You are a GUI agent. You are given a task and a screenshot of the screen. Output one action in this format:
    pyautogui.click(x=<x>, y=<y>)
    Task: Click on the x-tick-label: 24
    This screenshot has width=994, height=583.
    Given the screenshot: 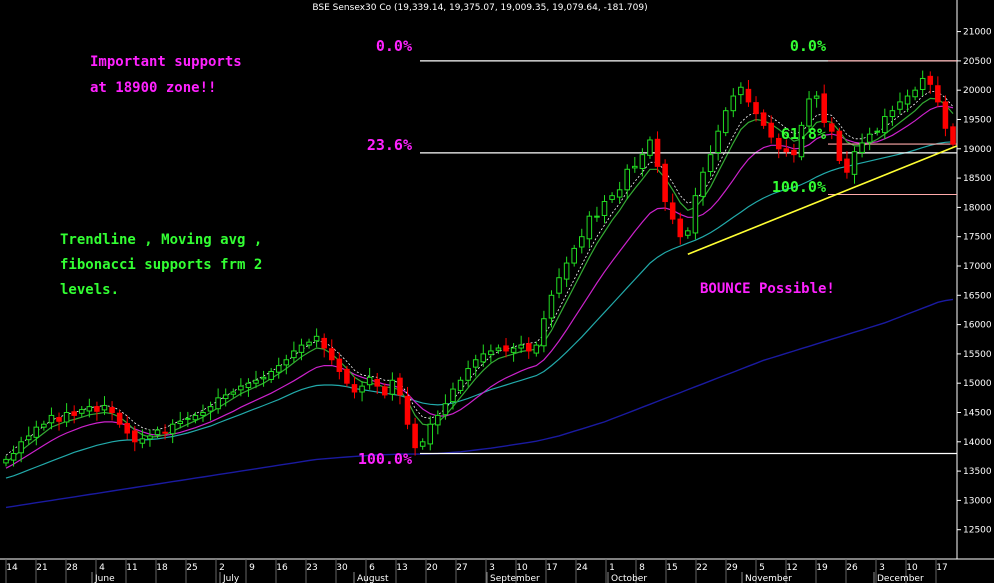 What is the action you would take?
    pyautogui.click(x=582, y=568)
    